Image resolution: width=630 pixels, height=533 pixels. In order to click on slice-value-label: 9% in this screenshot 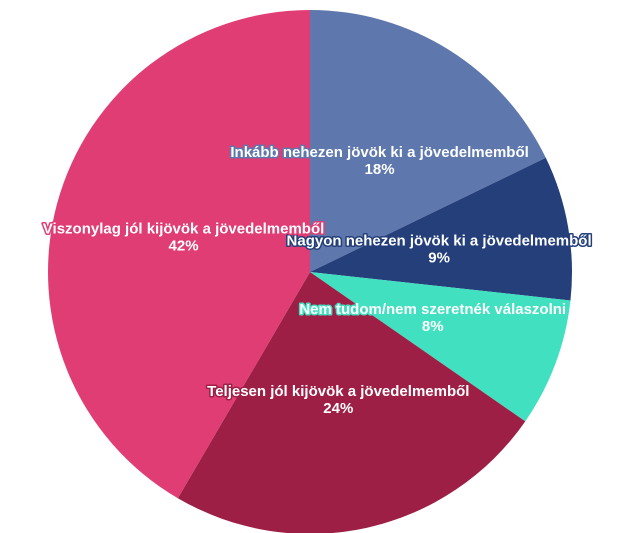, I will do `click(439, 258)`.